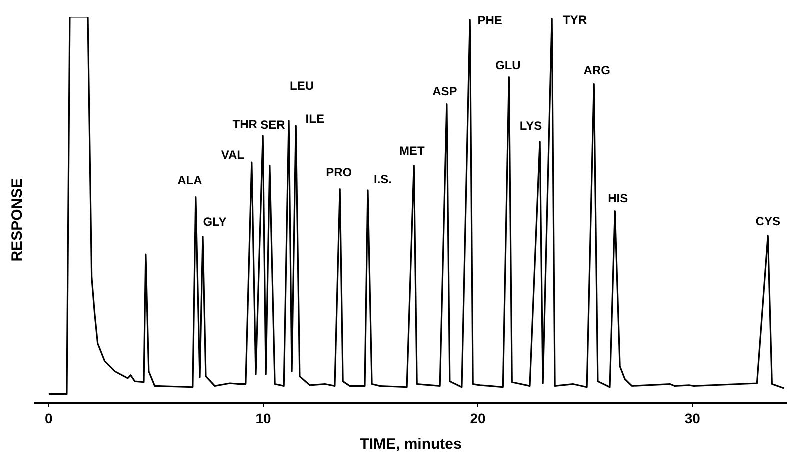 The width and height of the screenshot is (787, 456). What do you see at coordinates (215, 222) in the screenshot?
I see `annotation: GLY` at bounding box center [215, 222].